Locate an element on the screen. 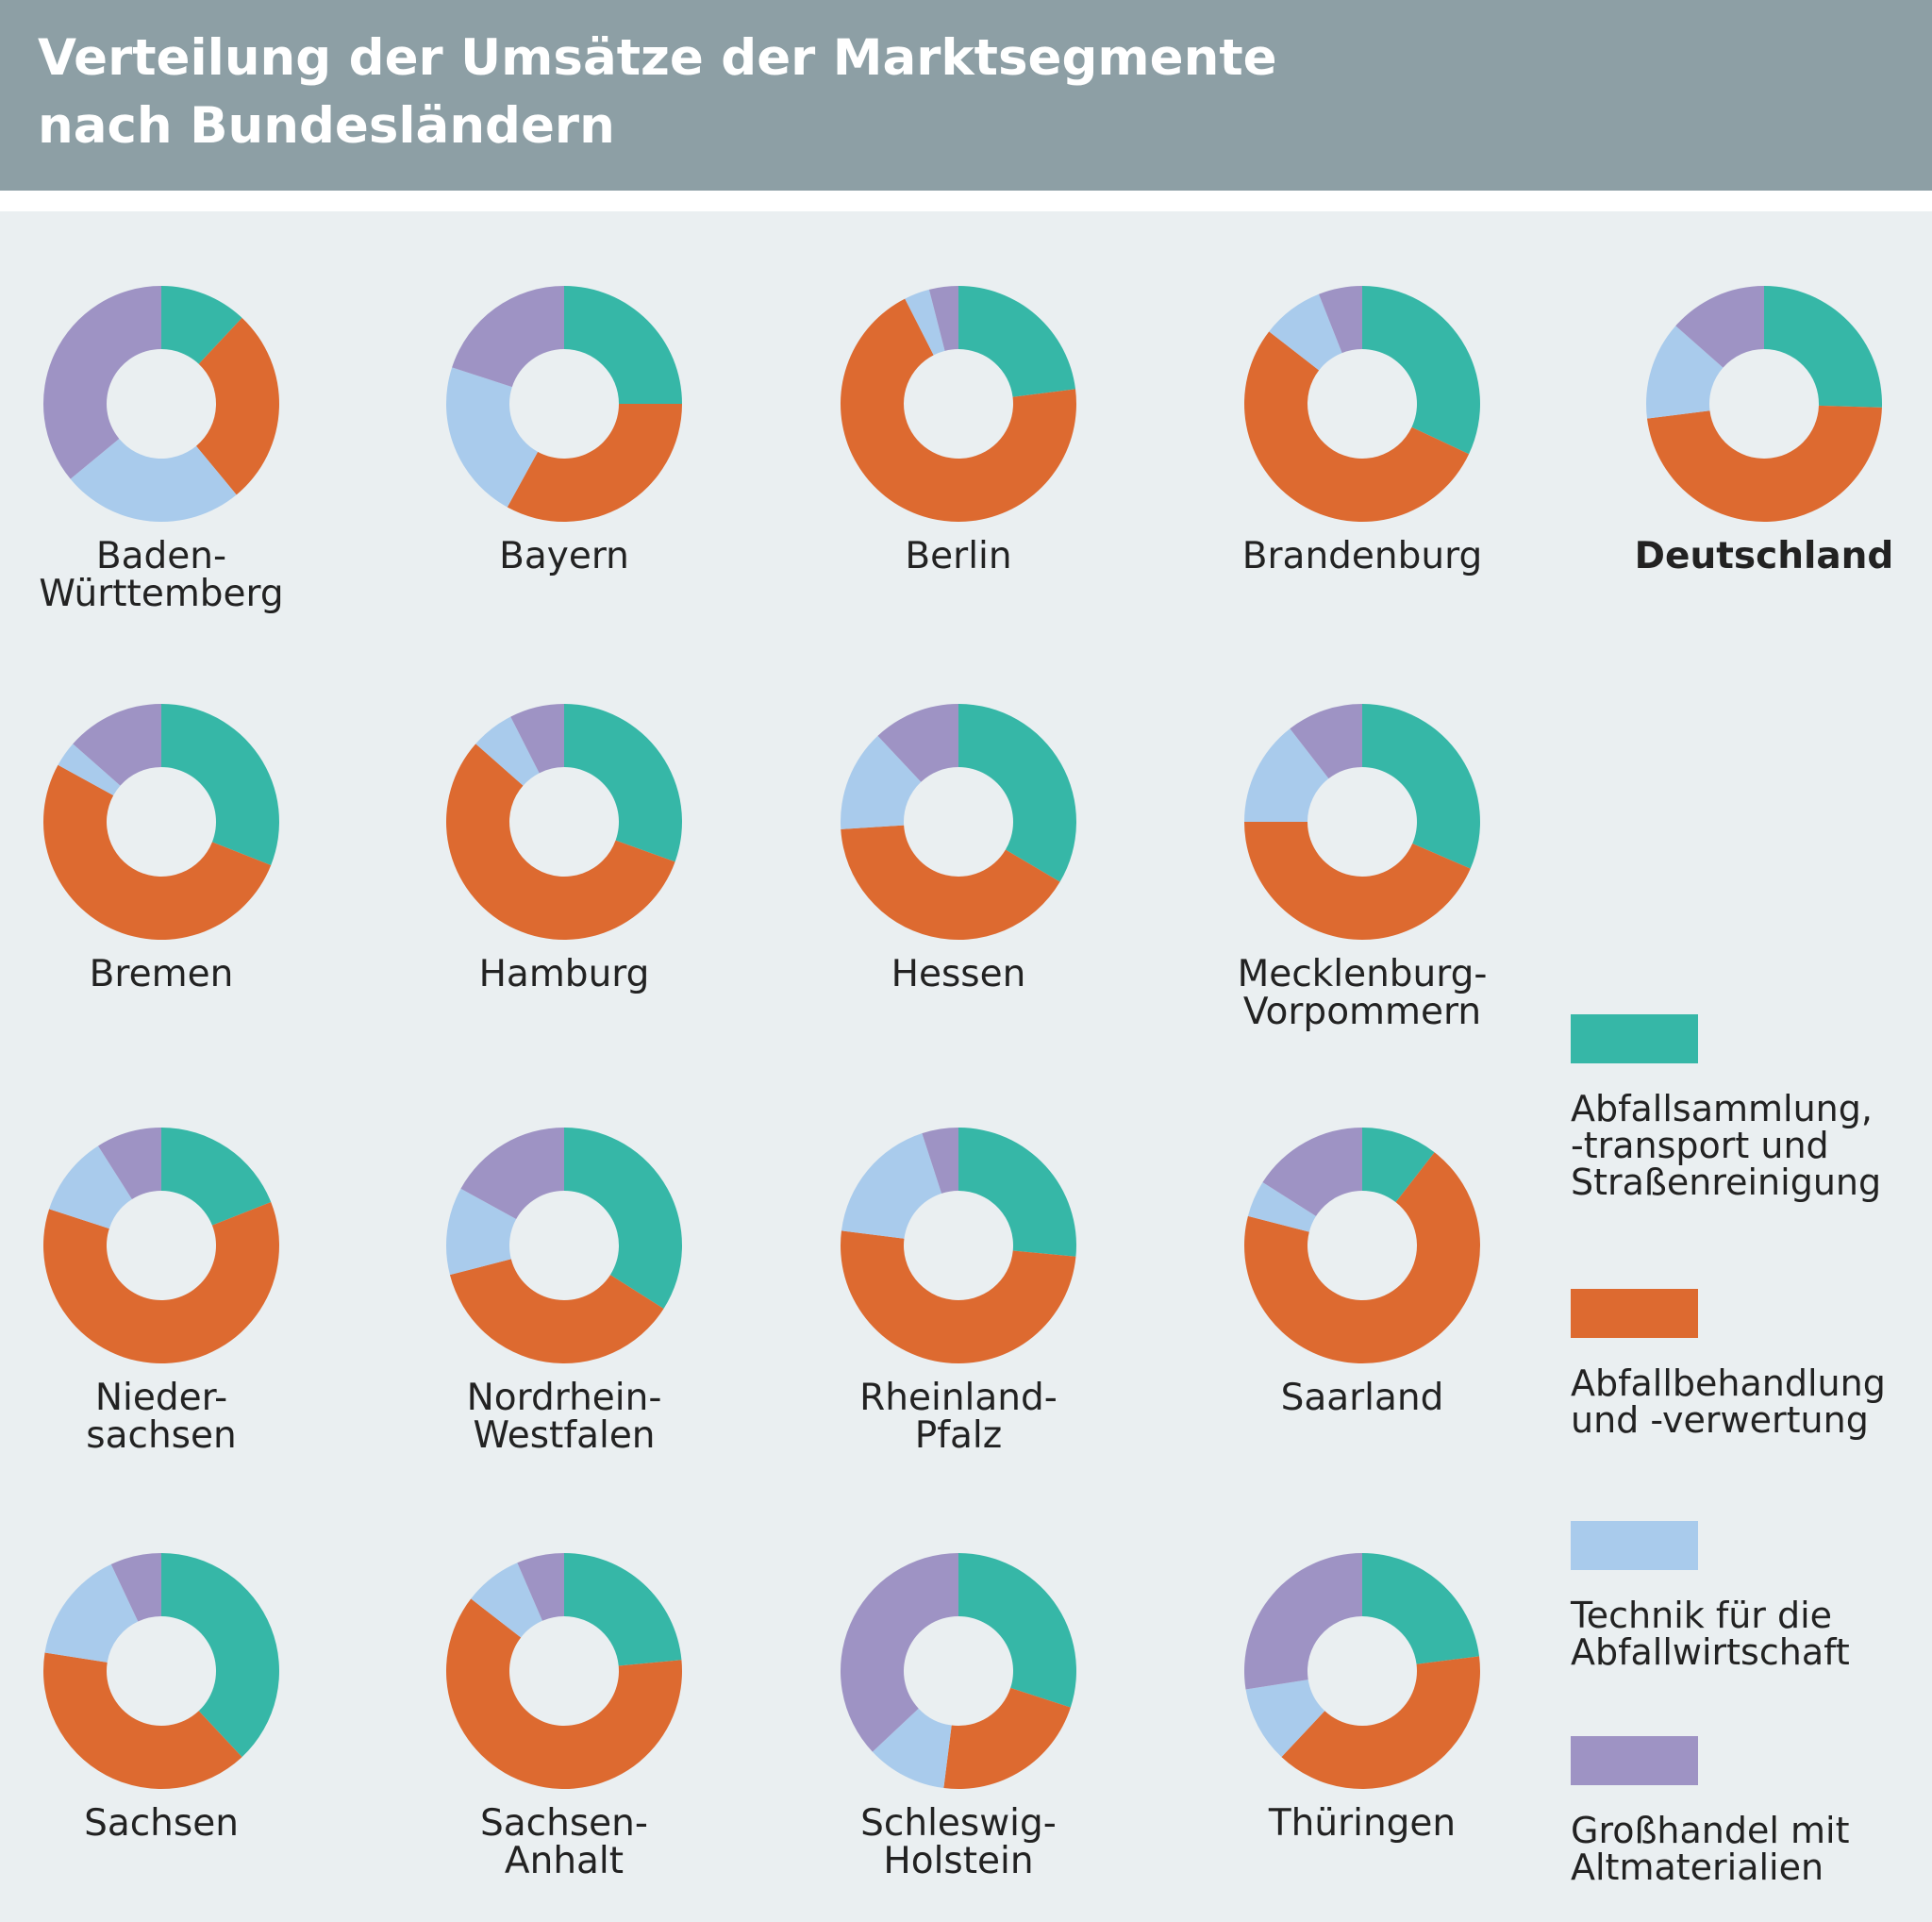  donut-label: Sachsen- is located at coordinates (564, 1823).